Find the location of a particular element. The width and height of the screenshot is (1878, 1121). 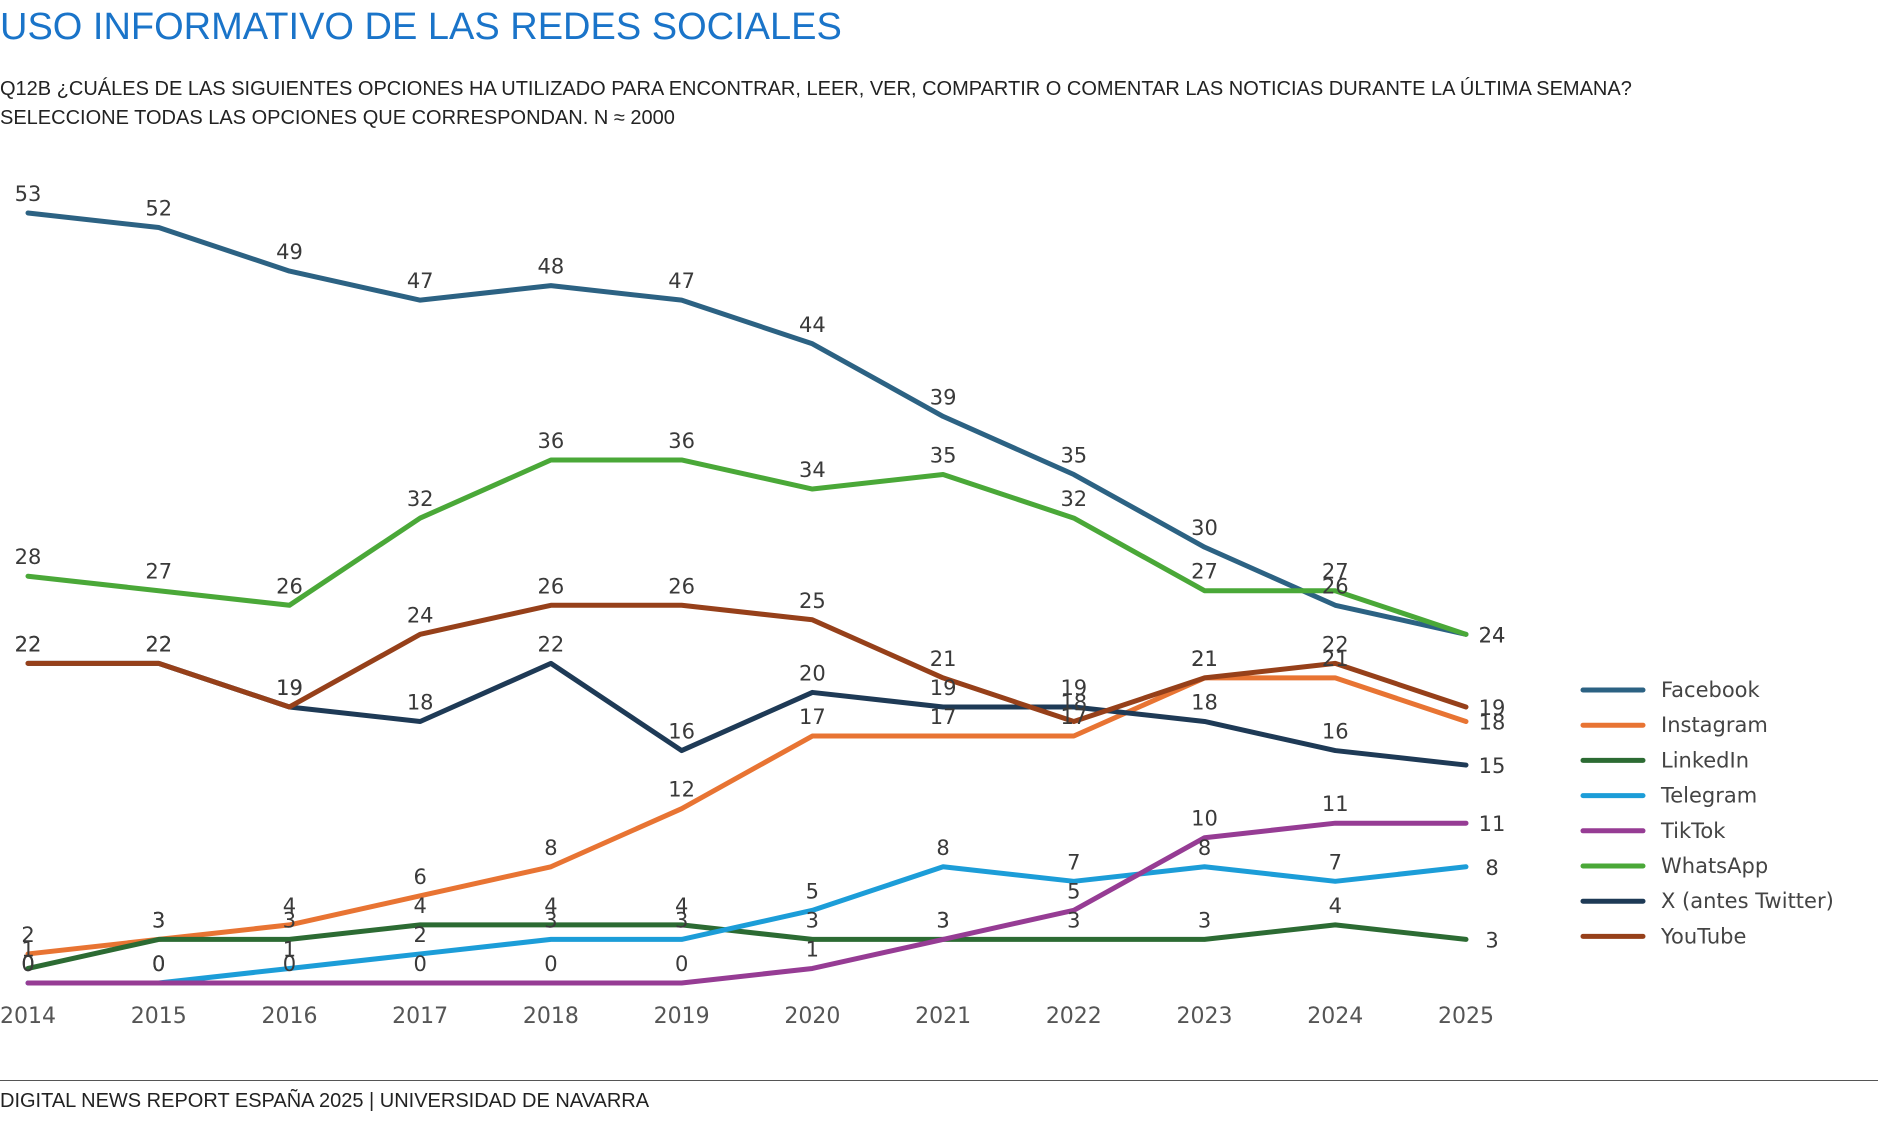

legend-label-linkedin: LinkedIn is located at coordinates (1705, 760).